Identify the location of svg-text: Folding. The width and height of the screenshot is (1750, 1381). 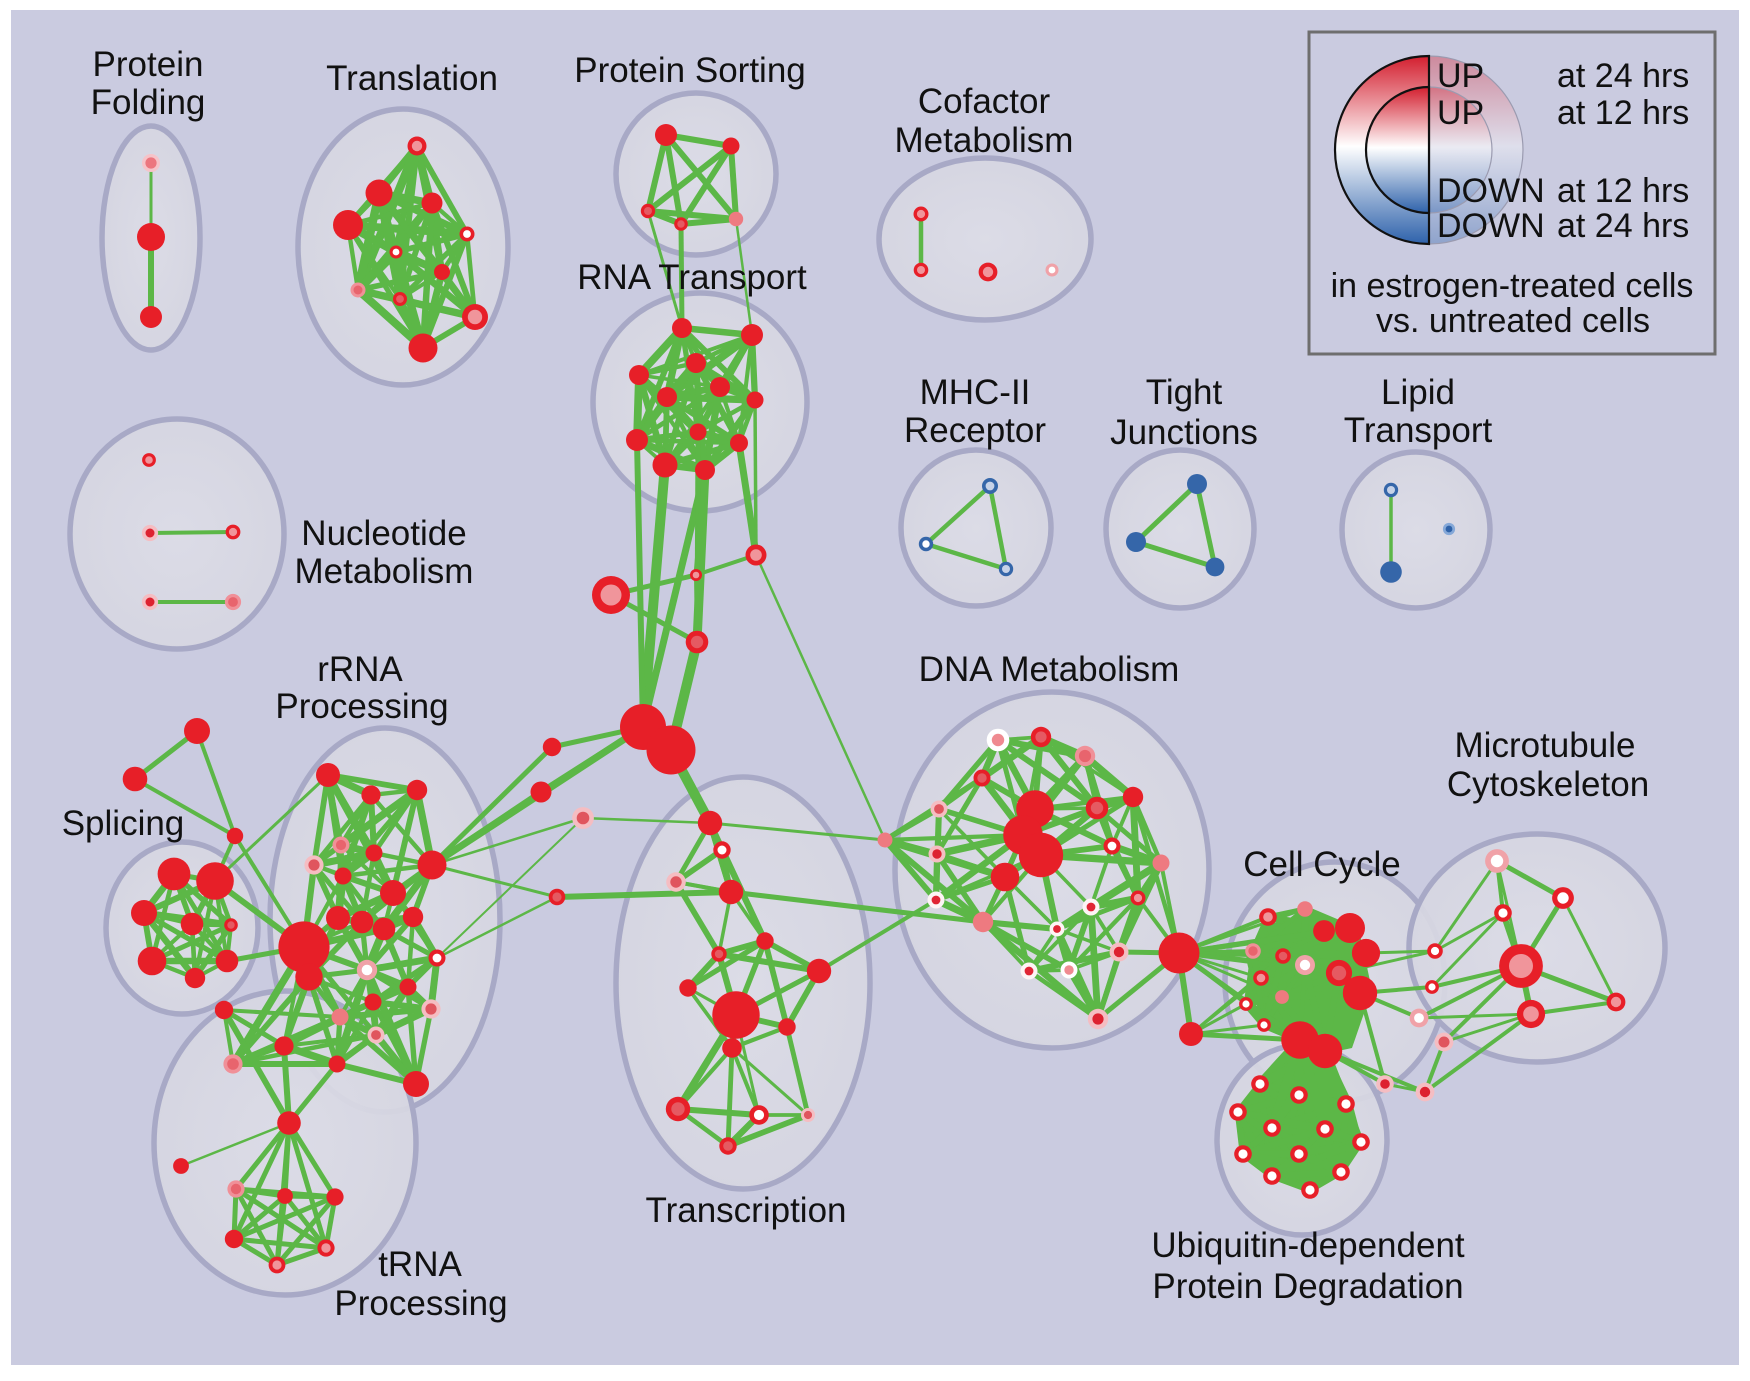
(148, 102).